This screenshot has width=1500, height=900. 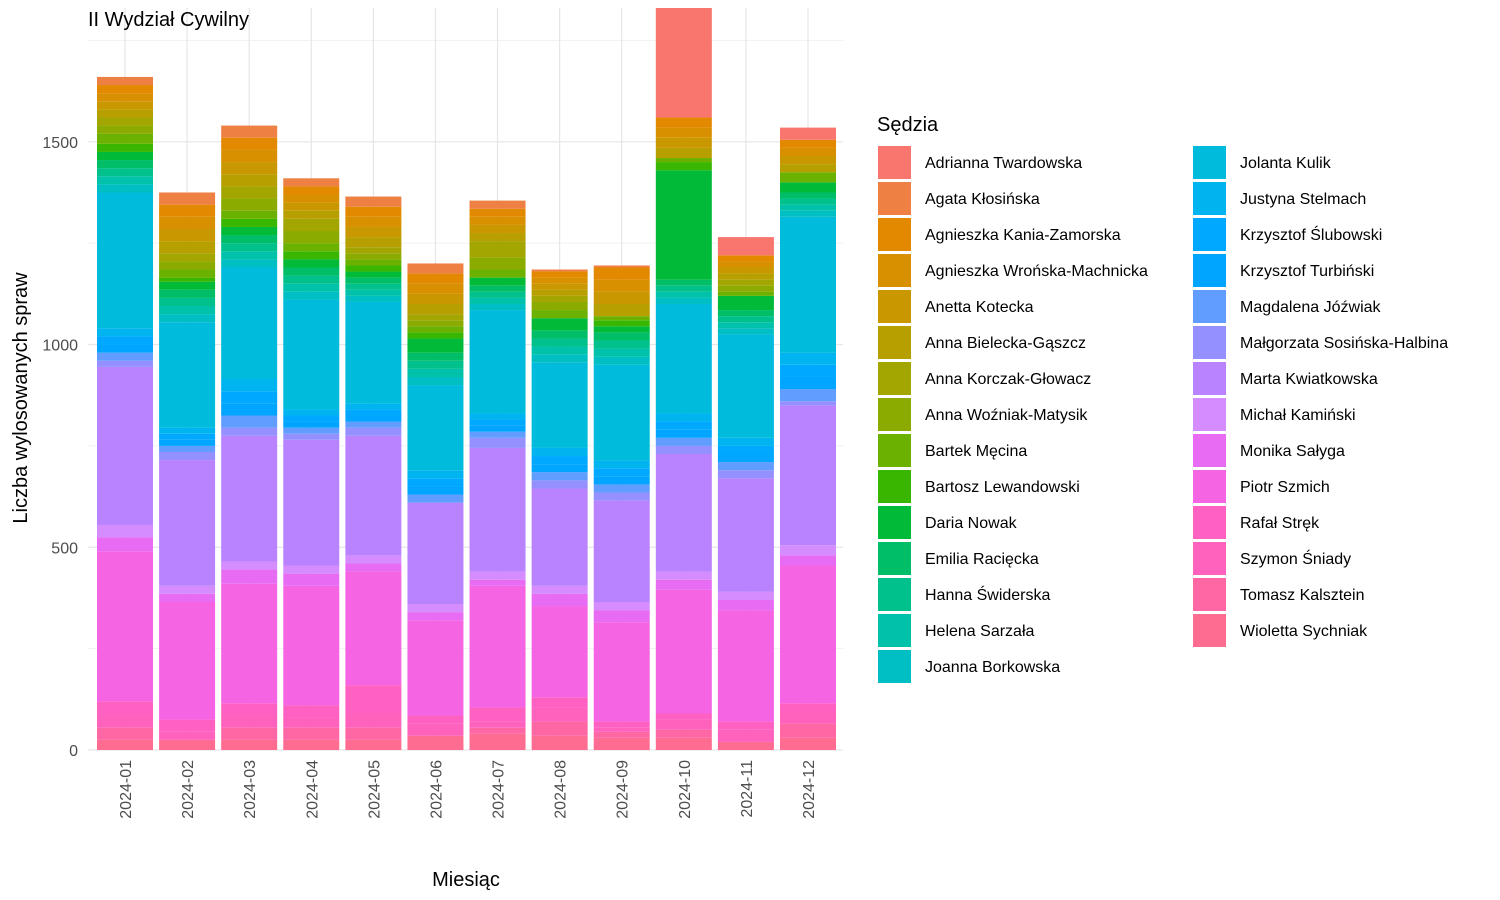 I want to click on x-tick-label: 2024-09, so click(x=623, y=789).